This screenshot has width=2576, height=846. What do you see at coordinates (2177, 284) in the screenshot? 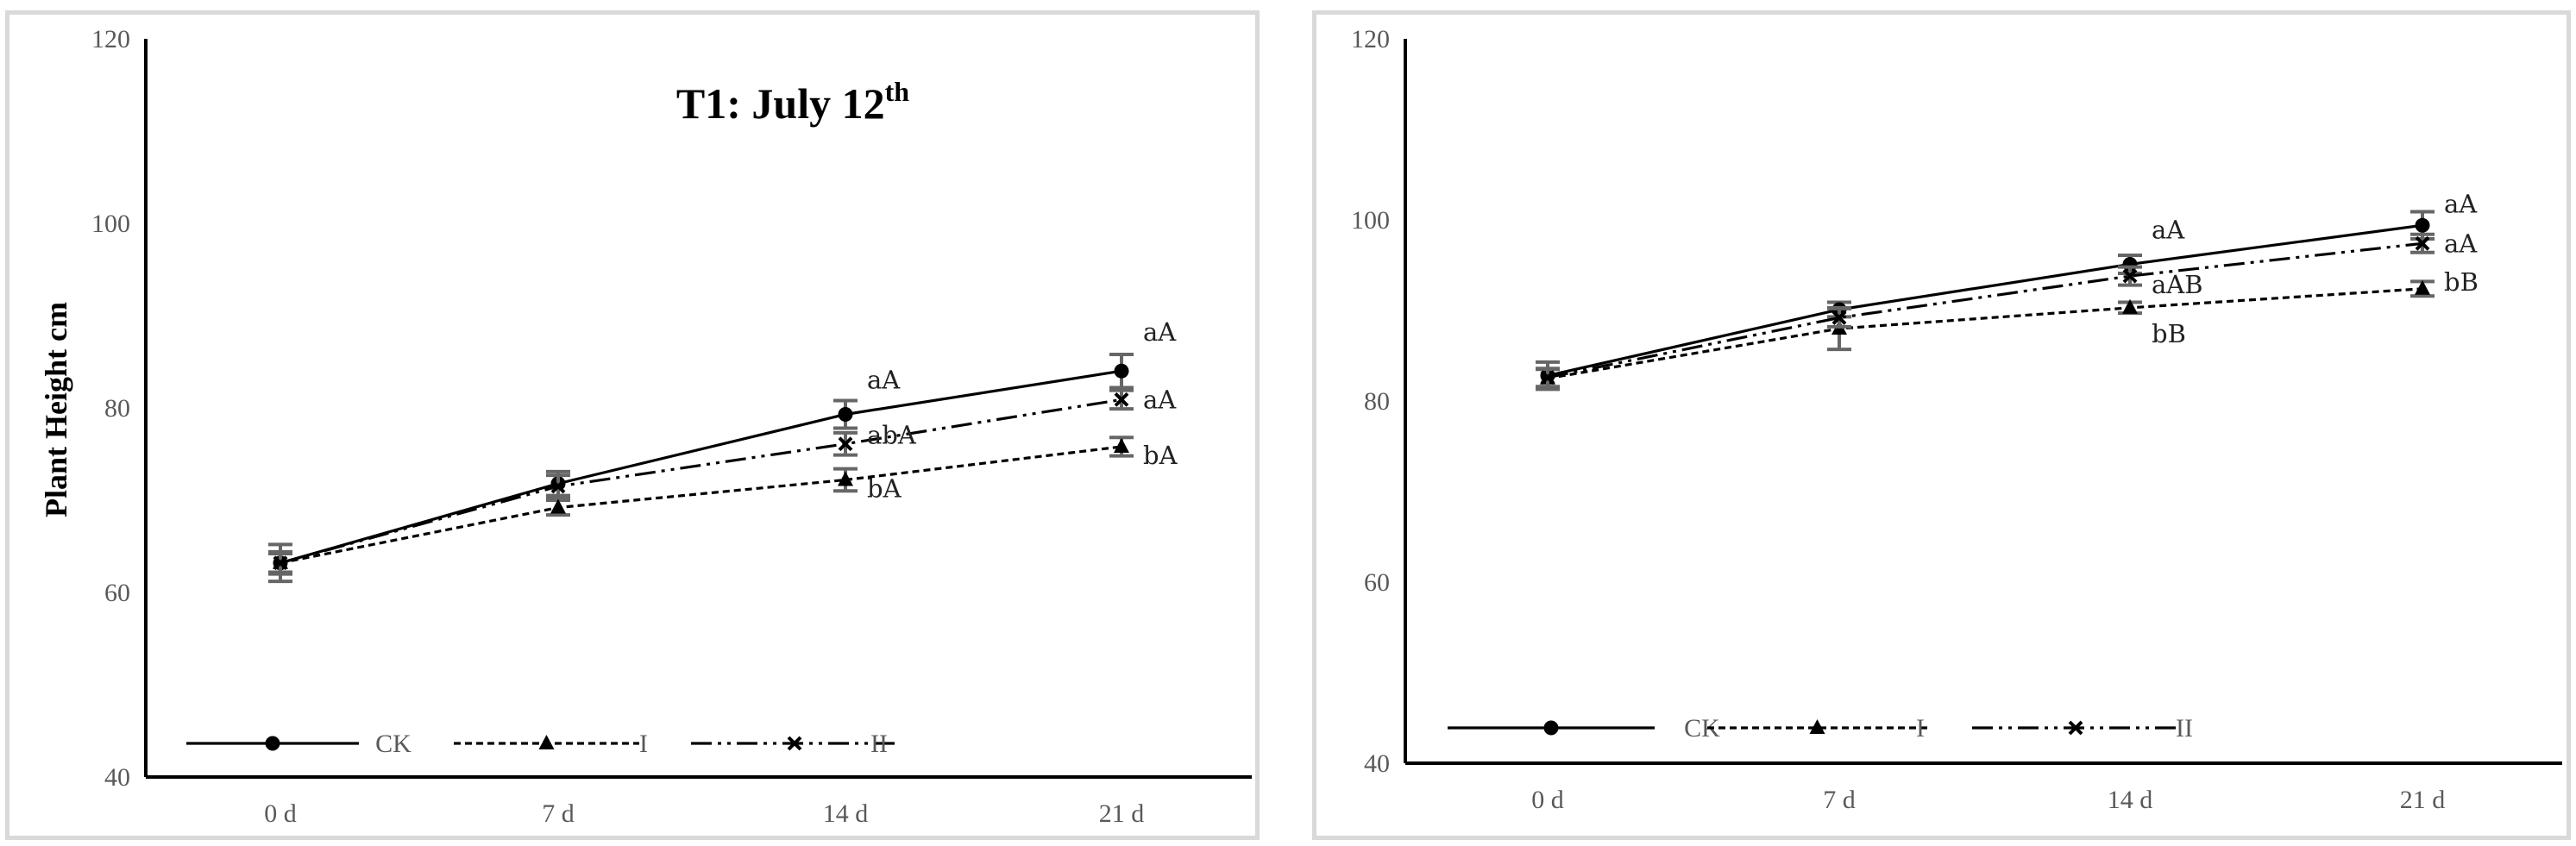
I see `significance-label: aAB` at bounding box center [2177, 284].